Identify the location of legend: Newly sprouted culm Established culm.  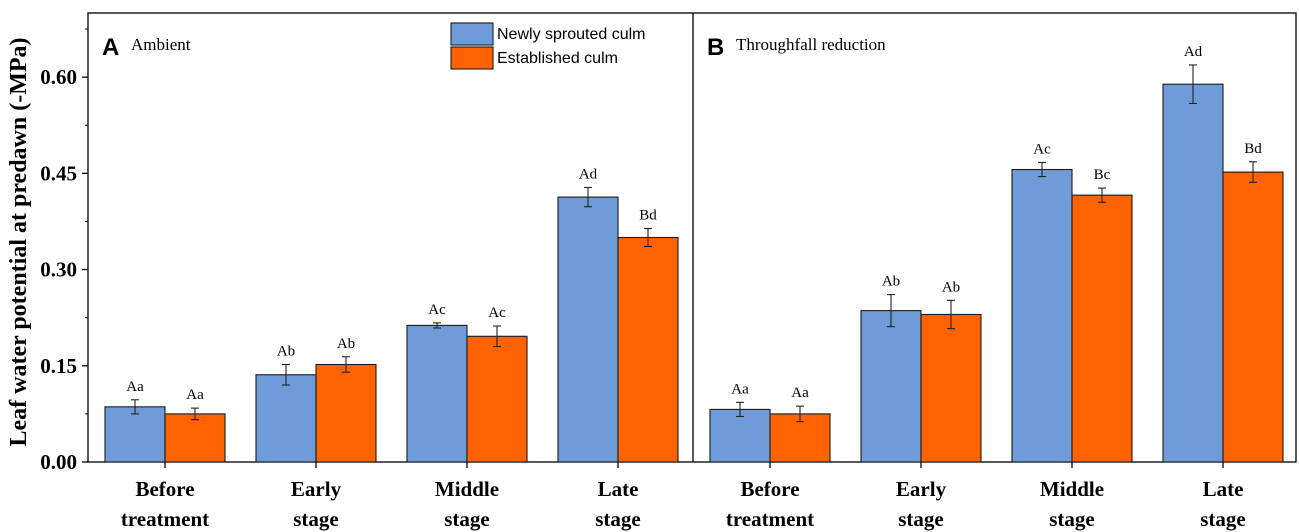
(548, 46).